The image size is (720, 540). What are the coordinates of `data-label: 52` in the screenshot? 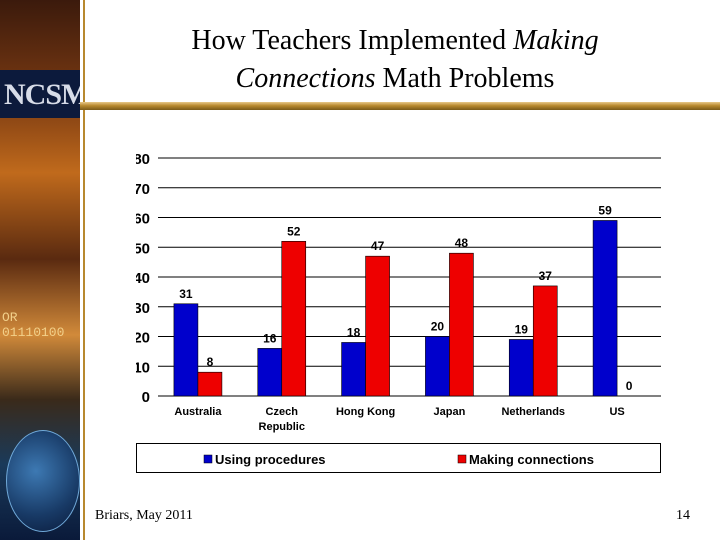 It's located at (294, 231).